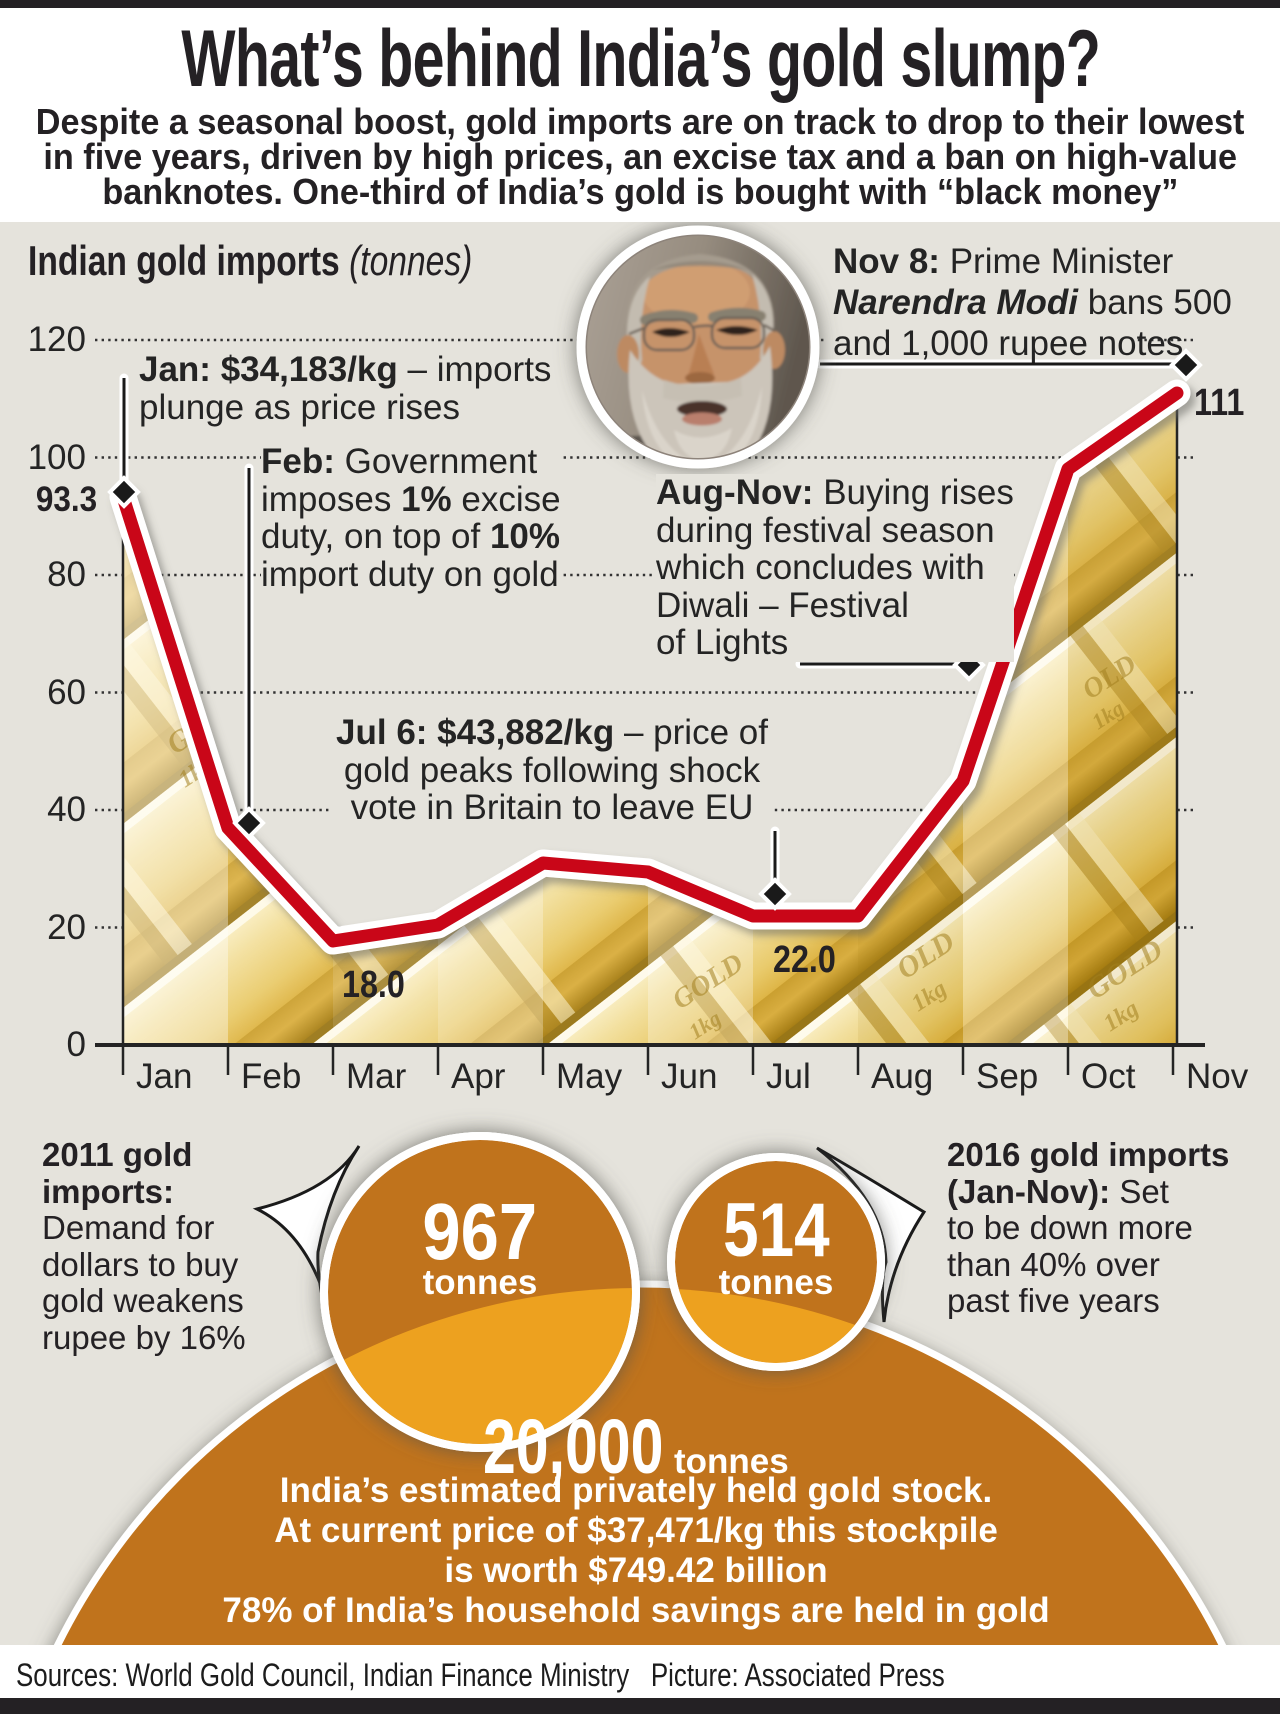  Describe the element at coordinates (376, 875) in the screenshot. I see `svg-text: OLD` at that location.